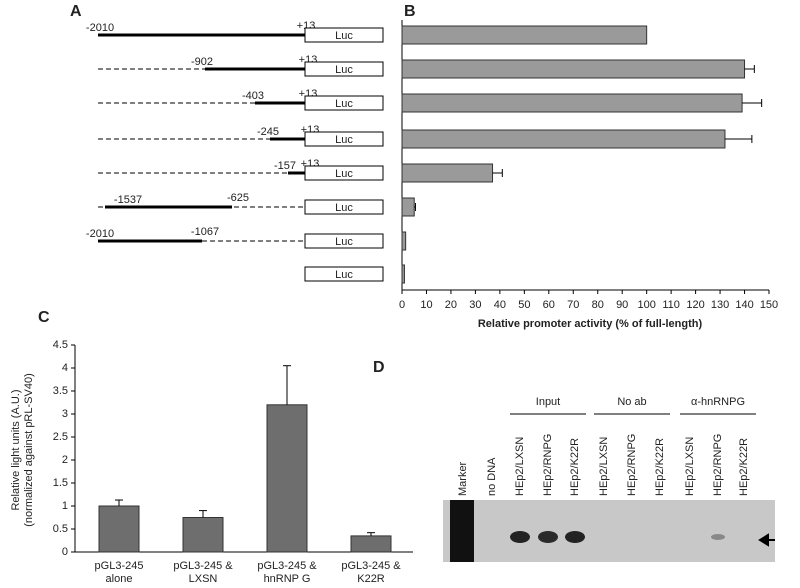 The image size is (800, 588). Describe the element at coordinates (646, 305) in the screenshot. I see `x-tick-label: 100` at that location.